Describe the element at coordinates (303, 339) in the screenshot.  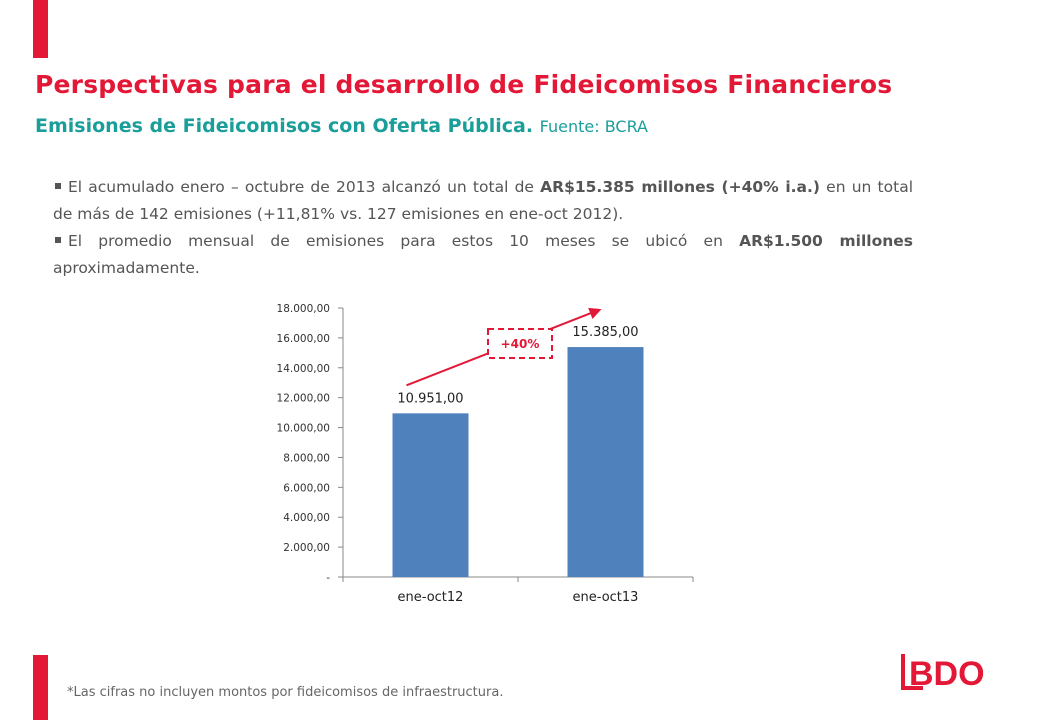
I see `y-tick-label: 16.000,00` at that location.